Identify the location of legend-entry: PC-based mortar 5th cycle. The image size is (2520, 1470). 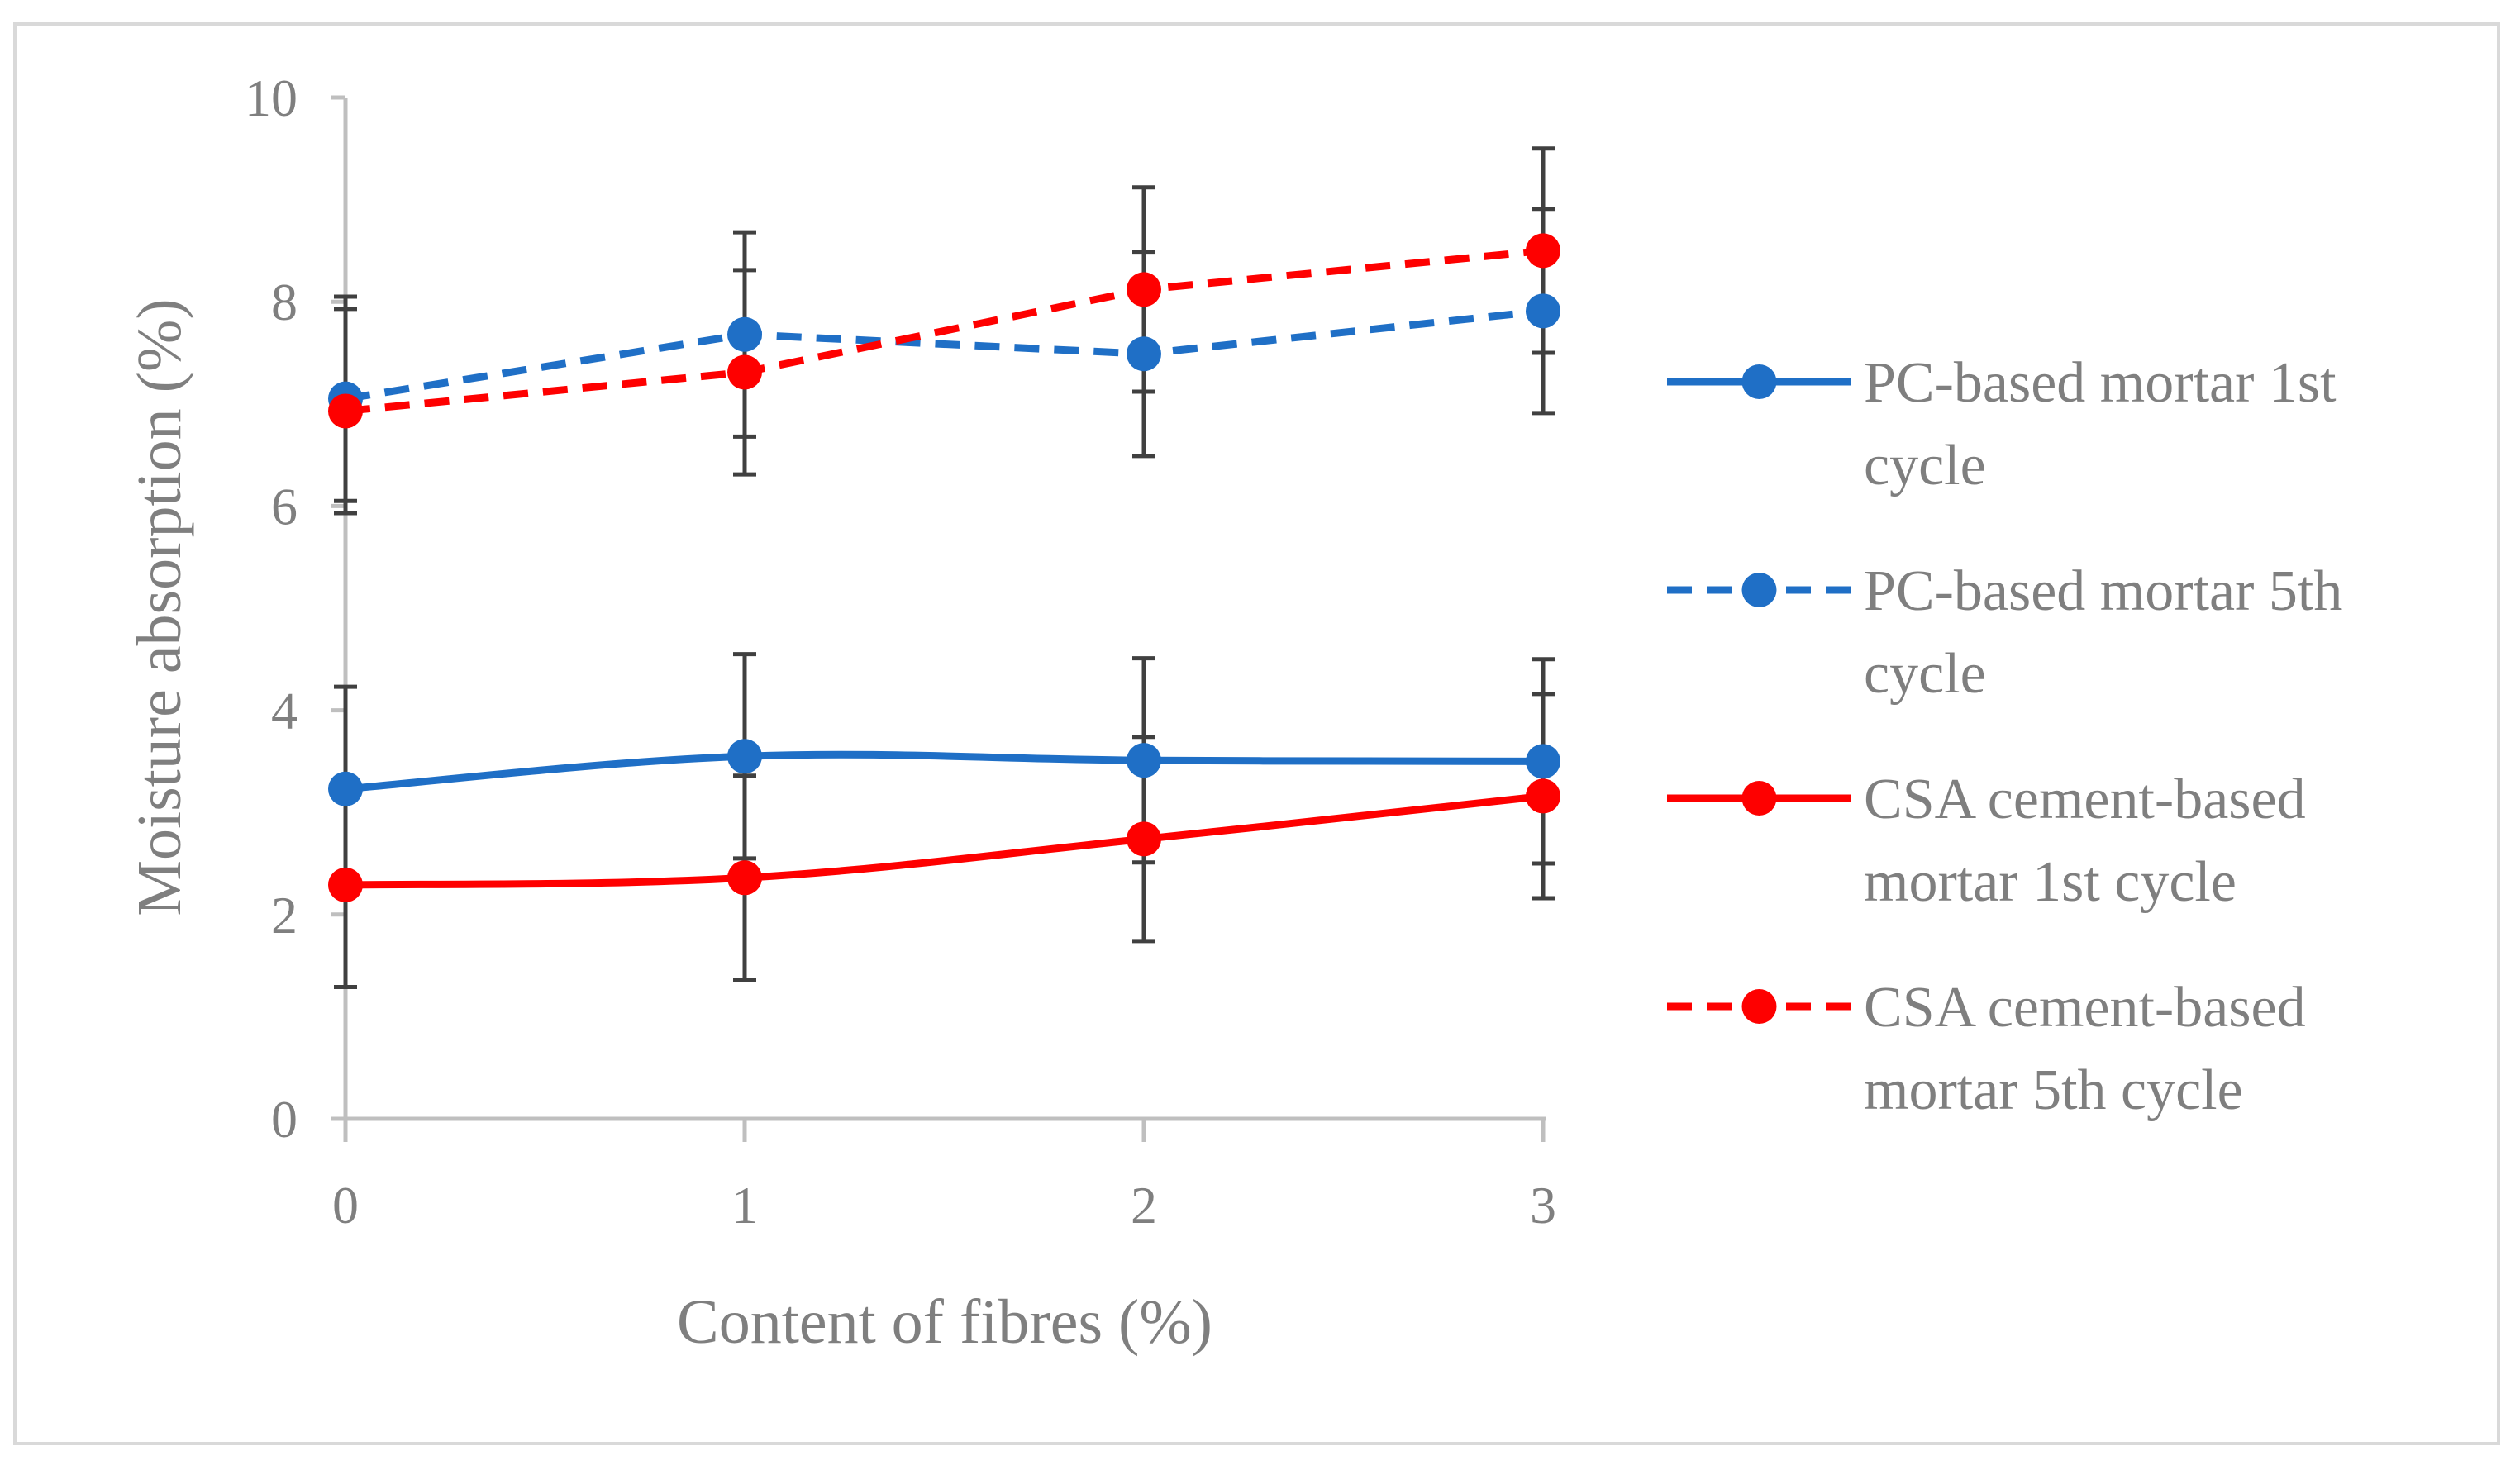
(2004, 633).